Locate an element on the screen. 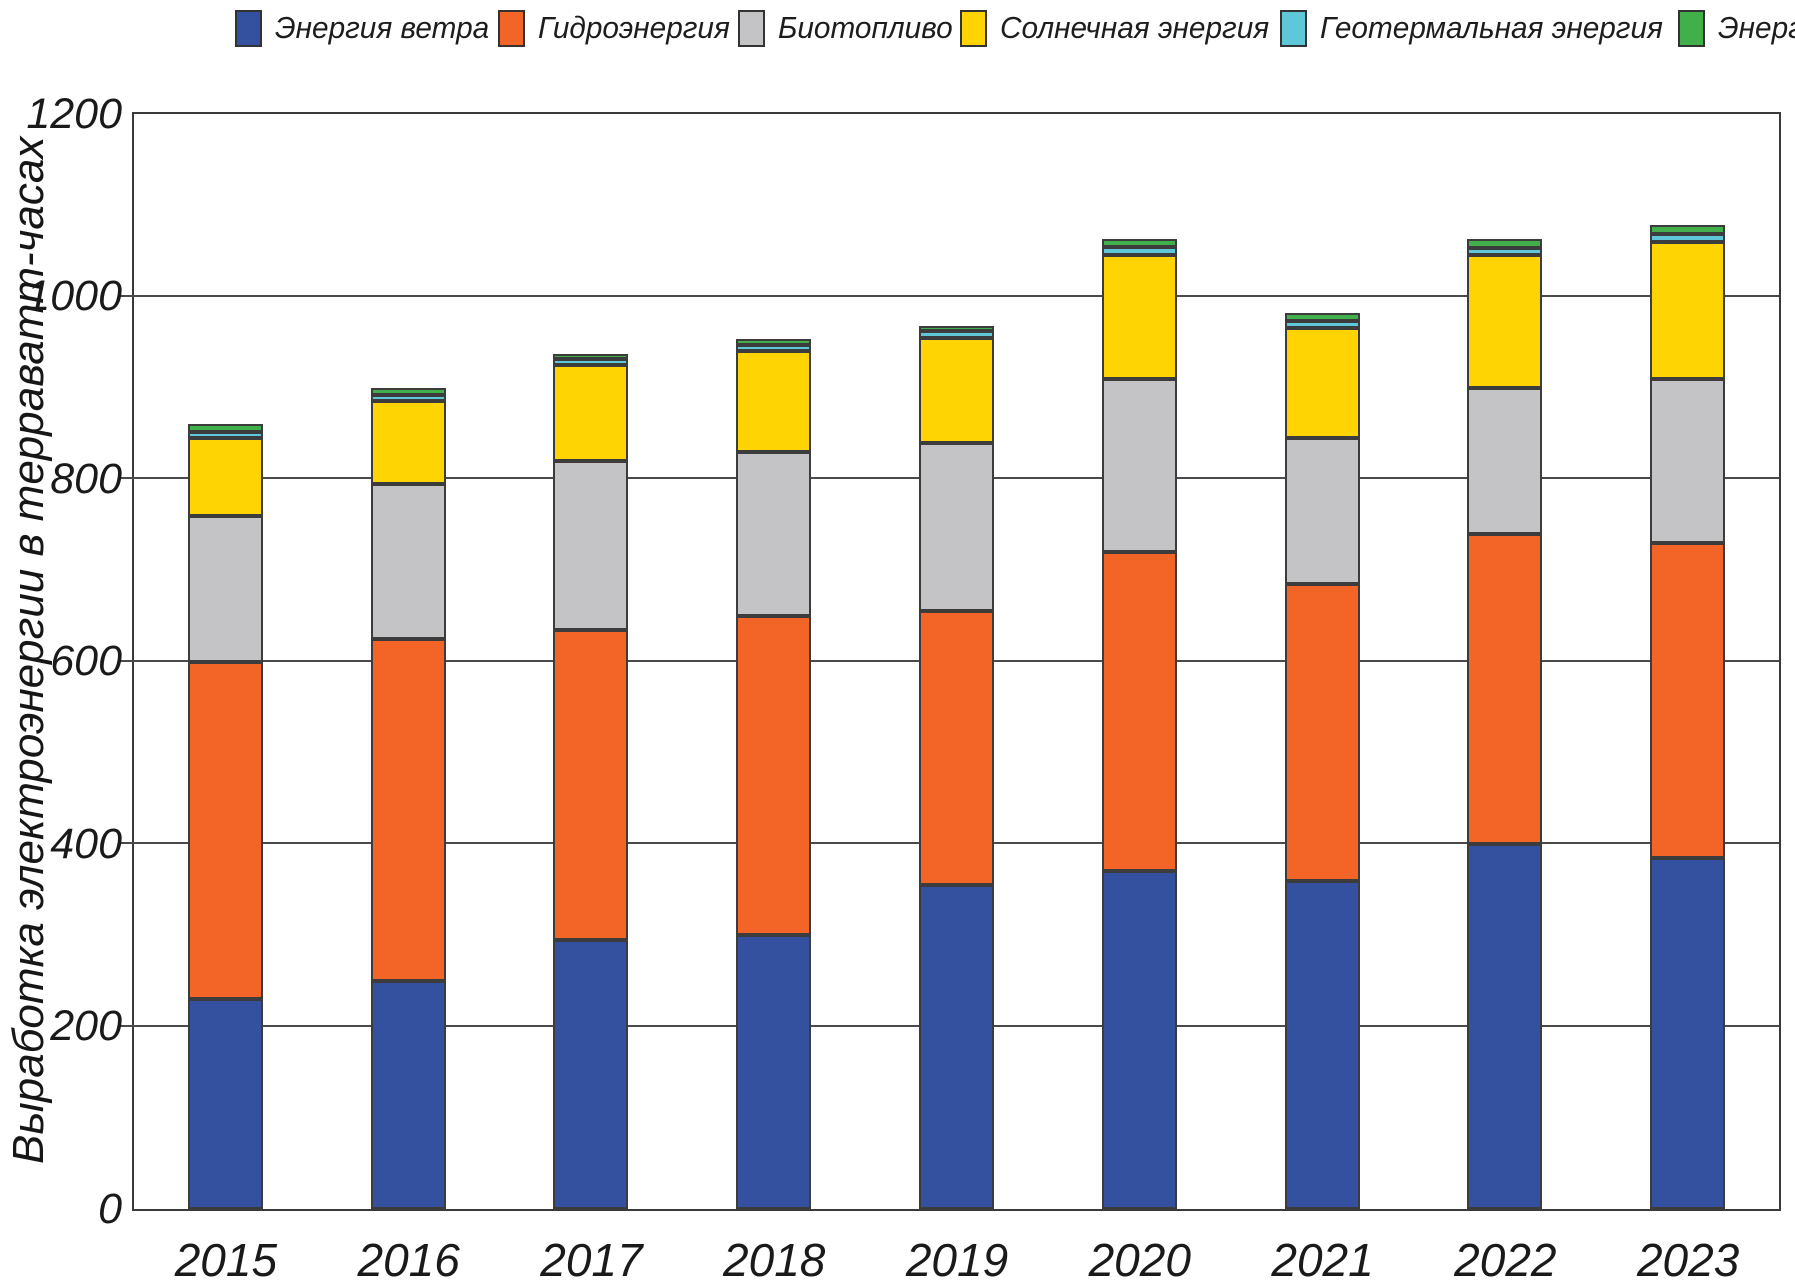  x-tick-label: 2019 is located at coordinates (957, 1260).